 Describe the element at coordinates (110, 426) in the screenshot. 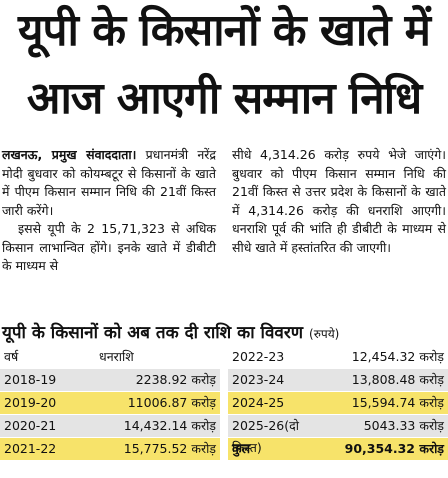

I see `table-row: 2020-21 14,432.14 करोड़` at that location.